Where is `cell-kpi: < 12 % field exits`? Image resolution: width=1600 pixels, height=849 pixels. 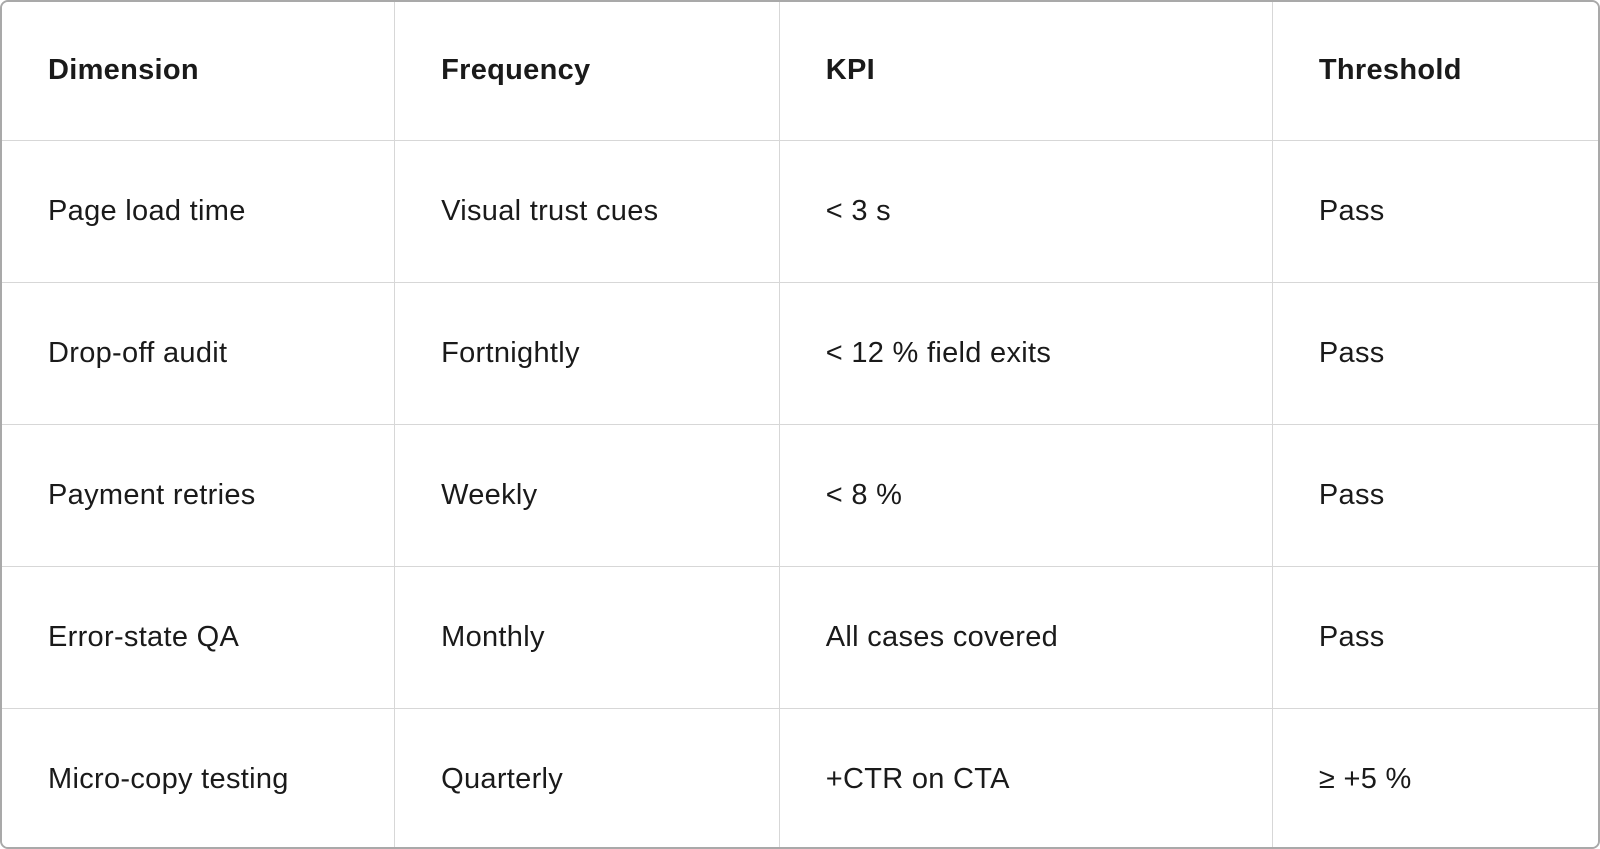 cell-kpi: < 12 % field exits is located at coordinates (1025, 353).